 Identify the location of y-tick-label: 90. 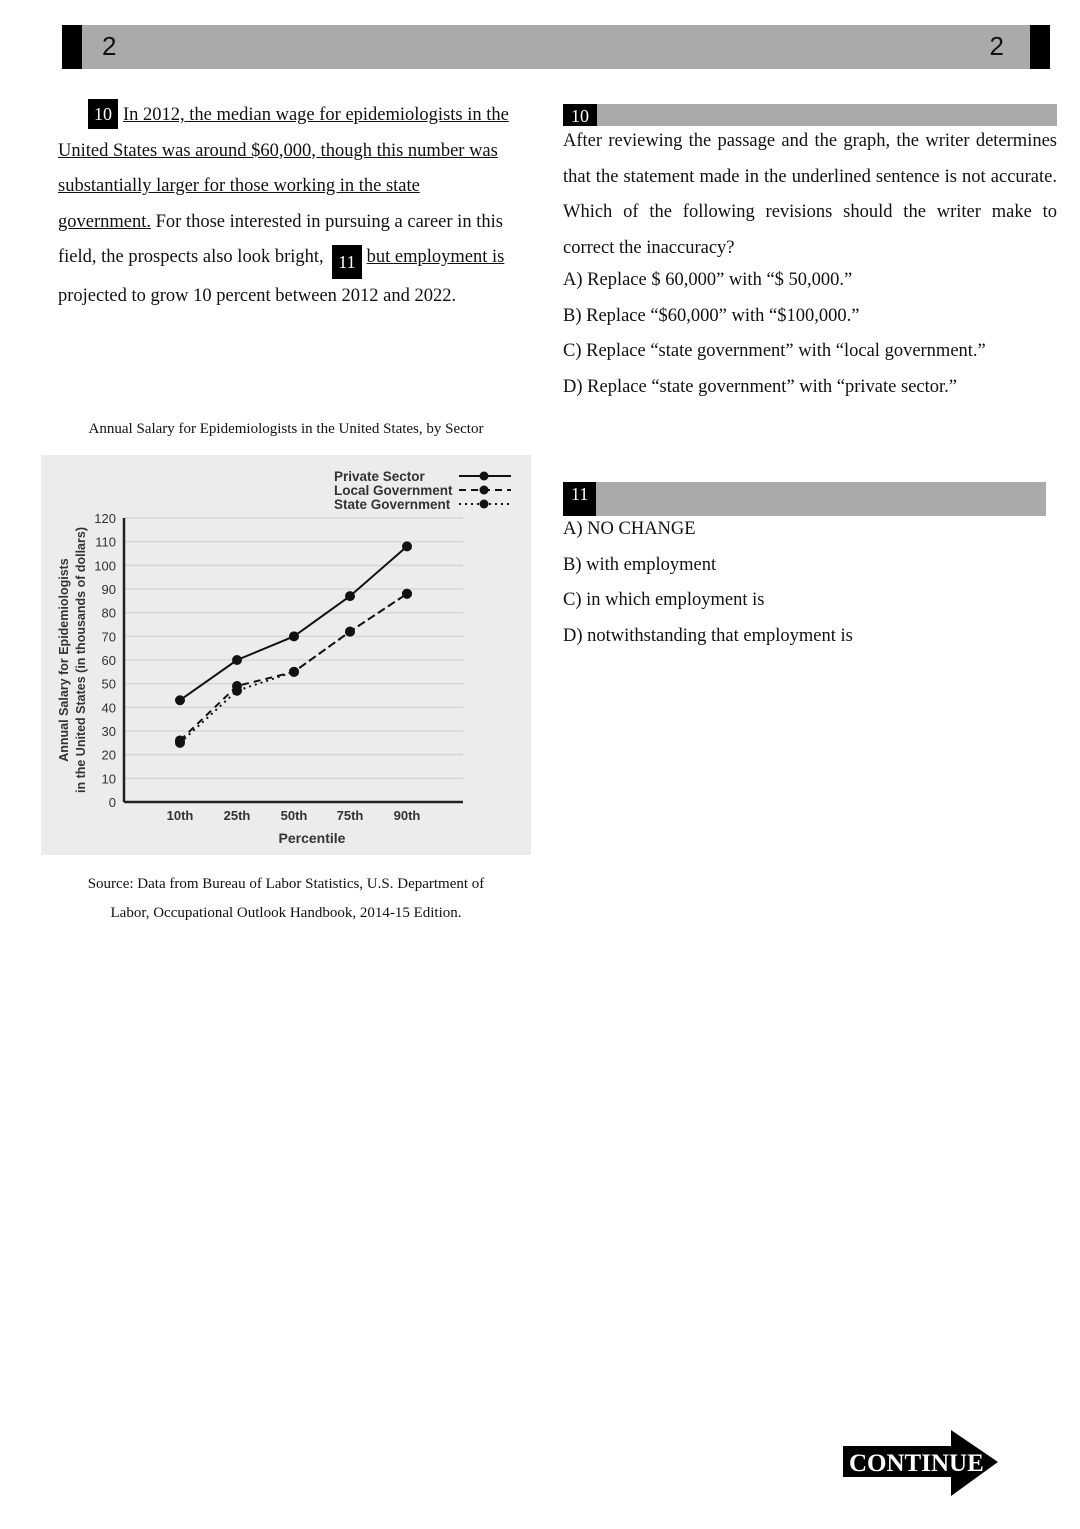
(109, 589).